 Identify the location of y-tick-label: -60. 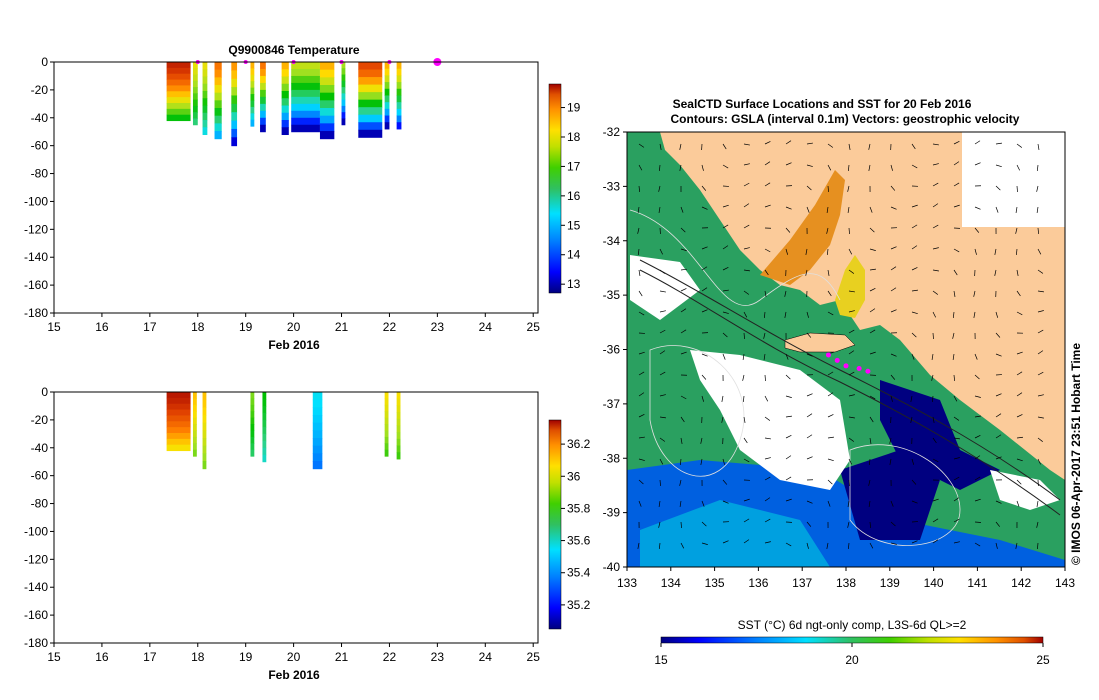
(40, 476).